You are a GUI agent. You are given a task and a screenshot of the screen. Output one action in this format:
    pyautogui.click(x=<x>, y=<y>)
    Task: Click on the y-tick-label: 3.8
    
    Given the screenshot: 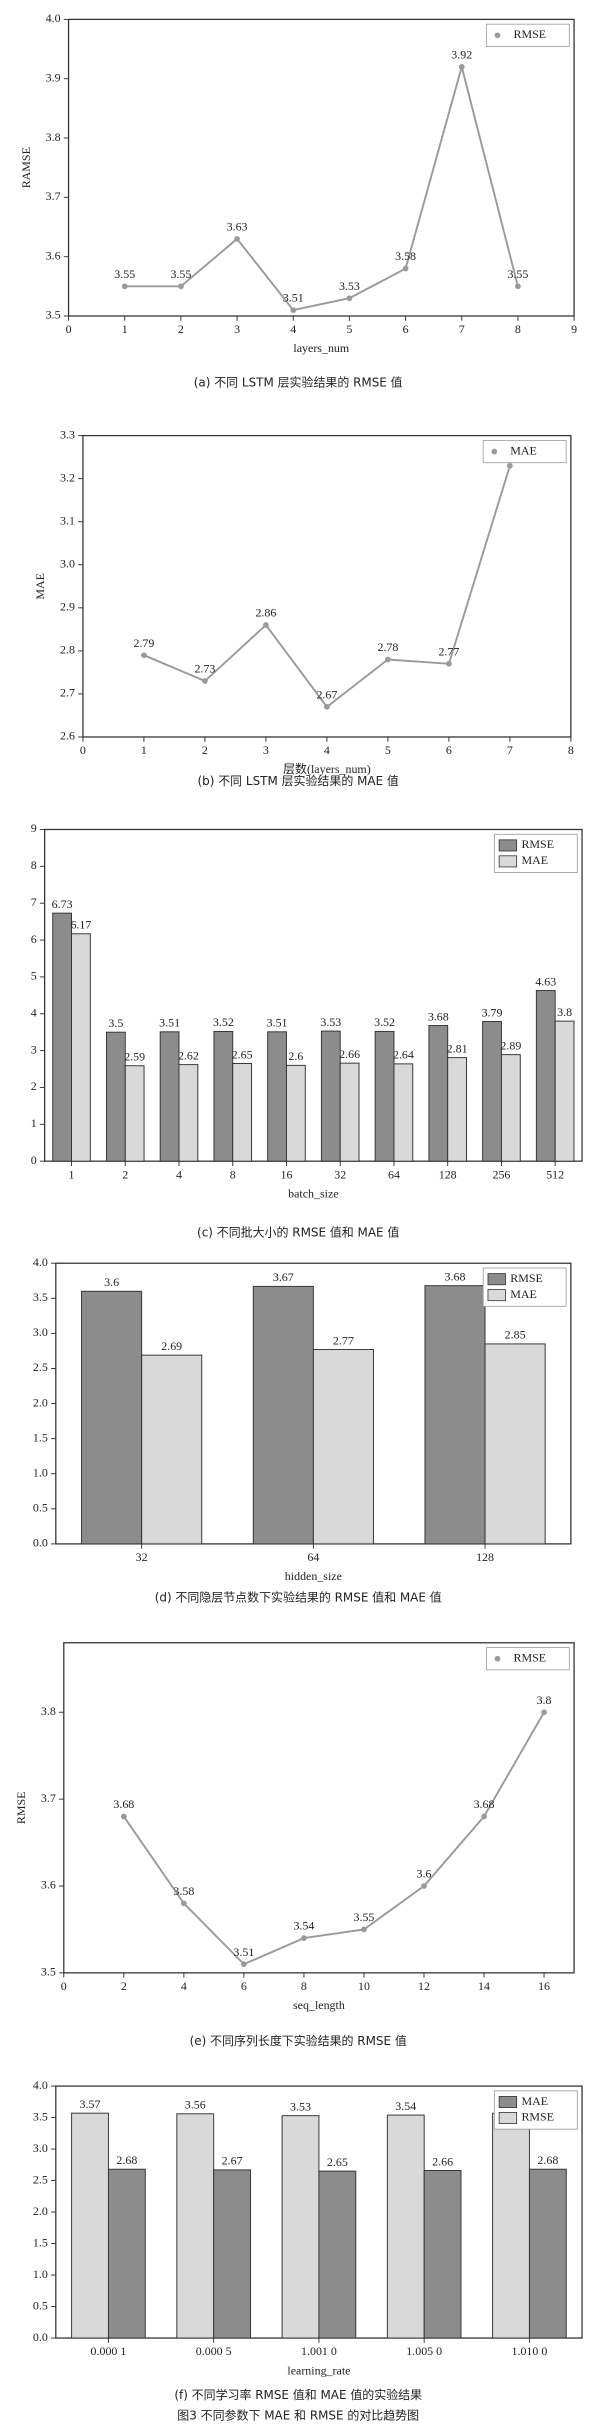 What is the action you would take?
    pyautogui.click(x=53, y=137)
    